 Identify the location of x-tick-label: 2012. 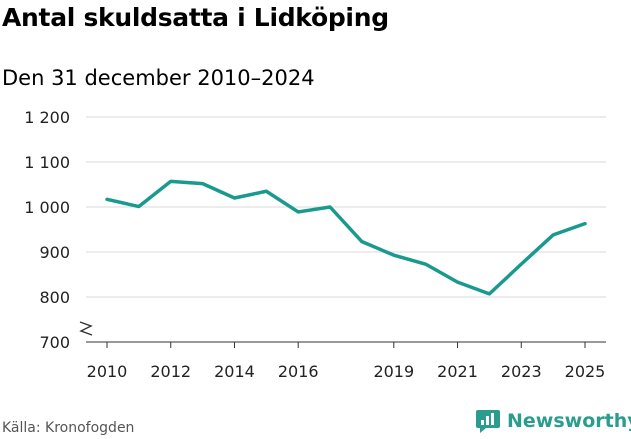
(170, 371).